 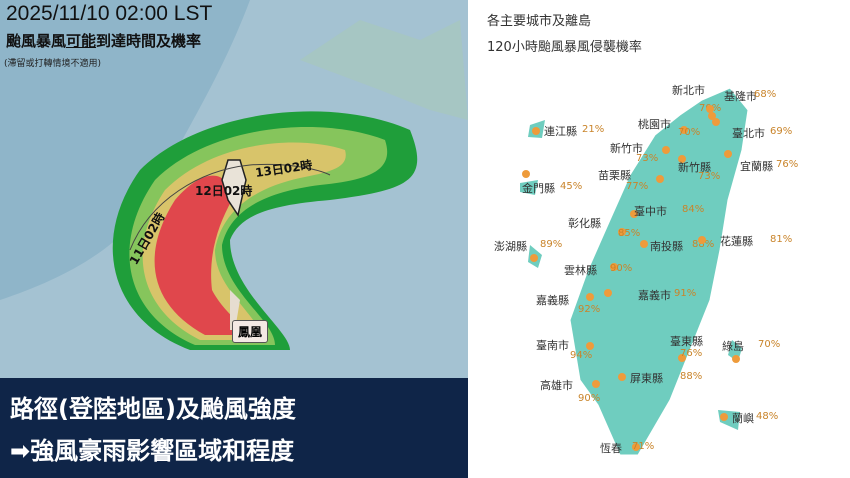 What do you see at coordinates (693, 209) in the screenshot?
I see `location-probability: 84%` at bounding box center [693, 209].